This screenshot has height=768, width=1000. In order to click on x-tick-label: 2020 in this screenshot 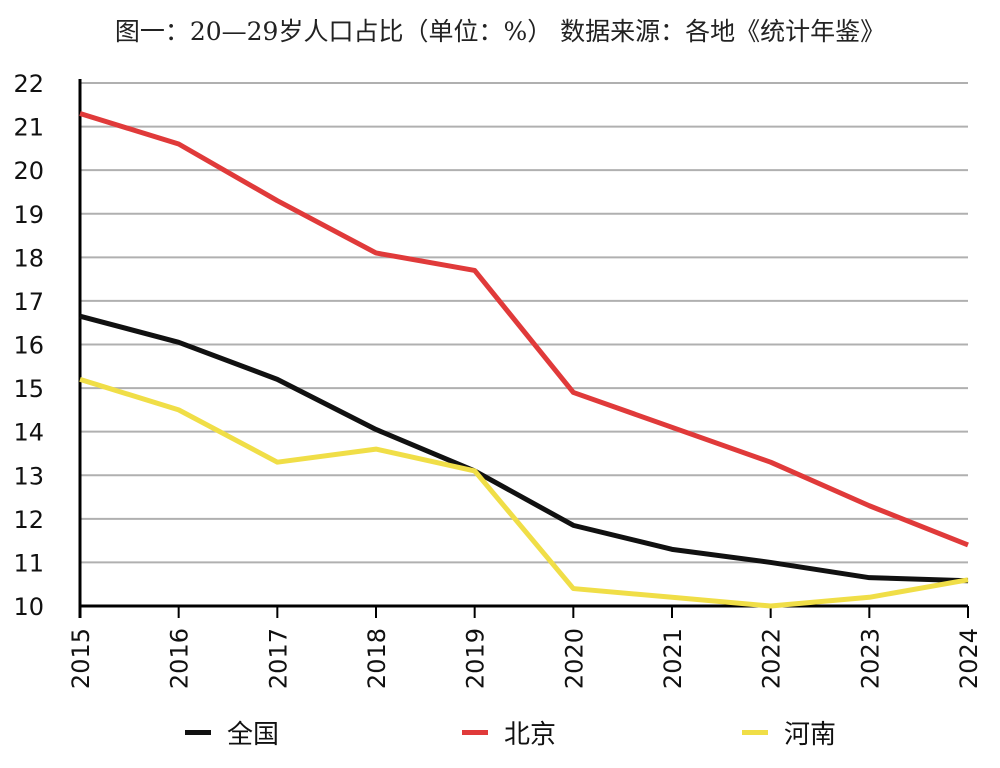, I will do `click(574, 658)`.